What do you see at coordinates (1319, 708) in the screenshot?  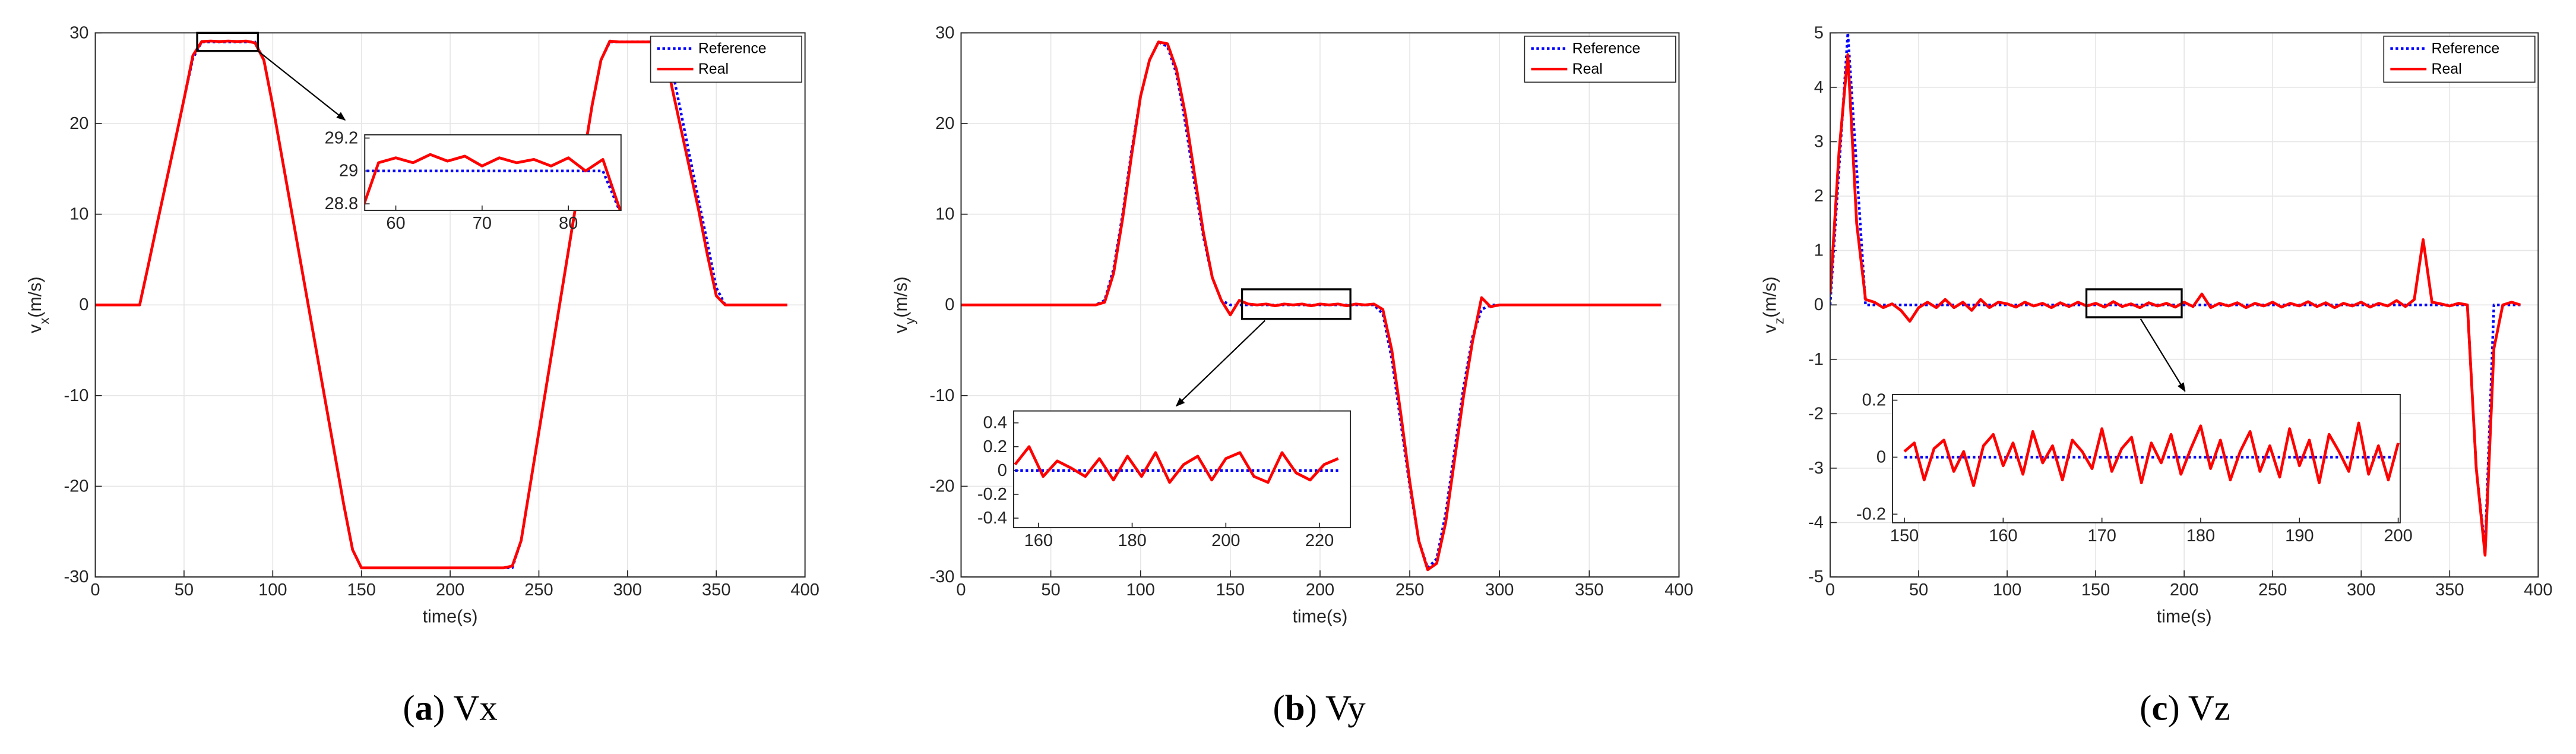 I see `caption: (b) Vy` at bounding box center [1319, 708].